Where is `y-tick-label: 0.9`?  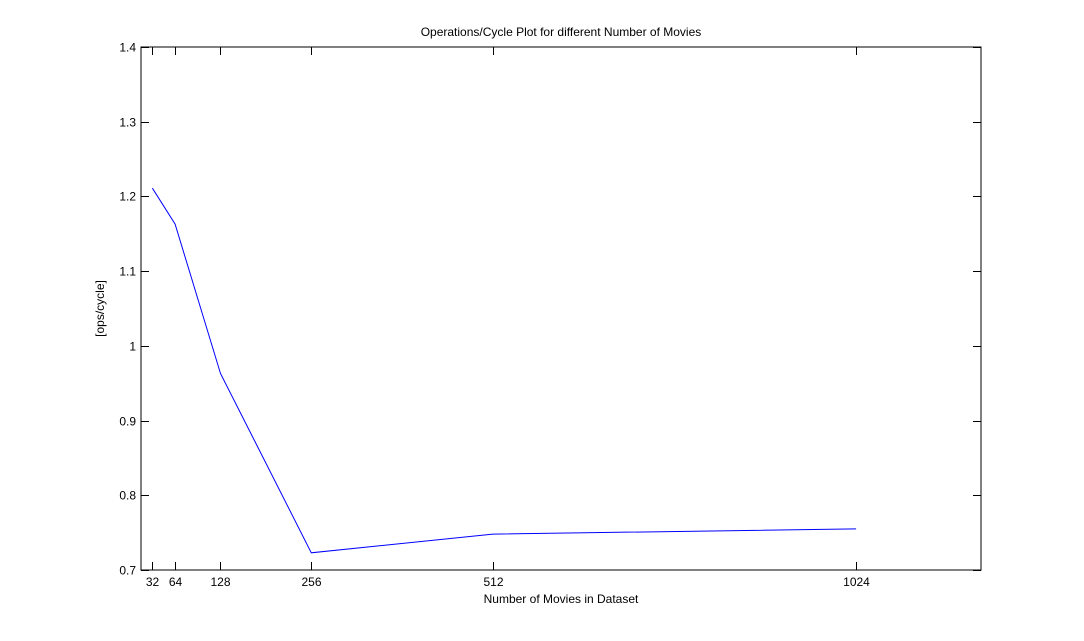 y-tick-label: 0.9 is located at coordinates (127, 422).